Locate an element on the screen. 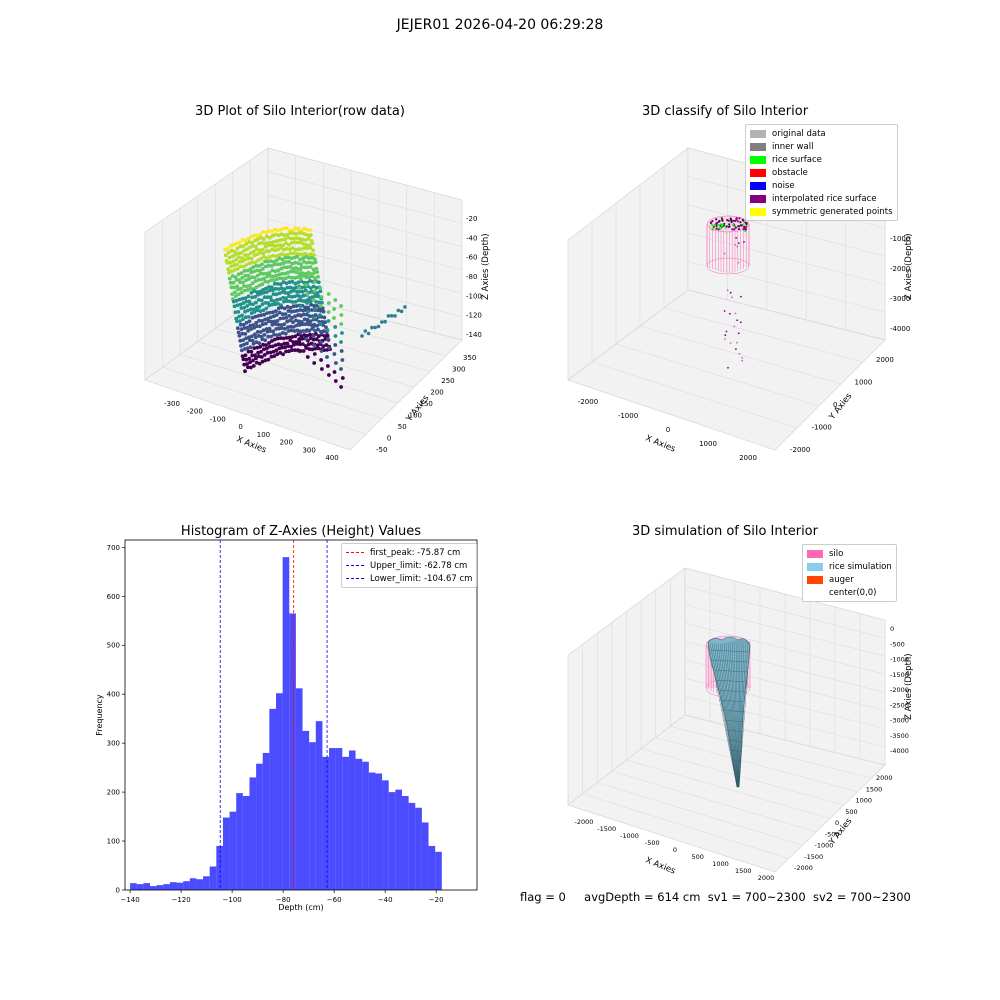  simulation-z-tick: -2000 is located at coordinates (899, 690).